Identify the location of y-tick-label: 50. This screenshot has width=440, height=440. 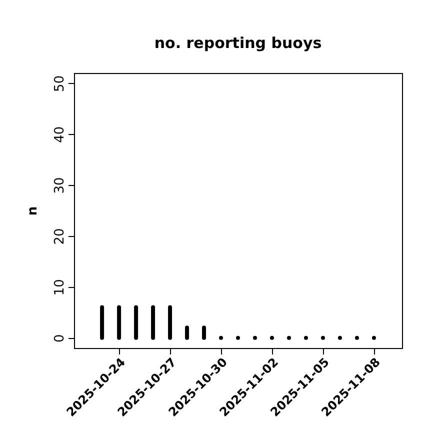
(60, 83).